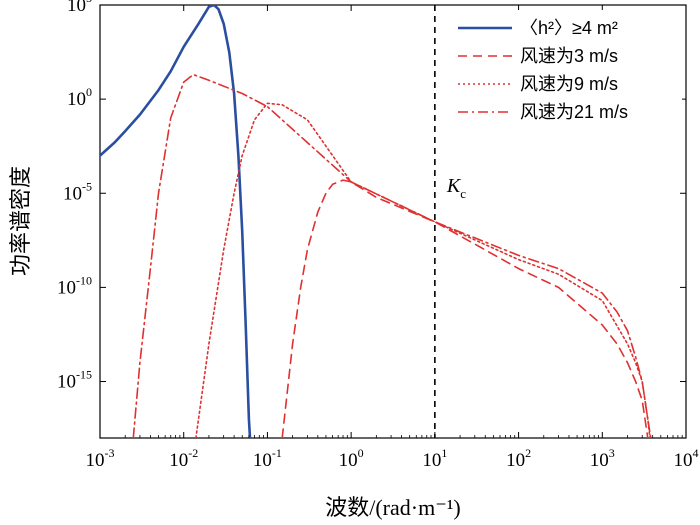 This screenshot has width=700, height=525. Describe the element at coordinates (74, 380) in the screenshot. I see `y-tick-label: 10⁻¹⁵` at that location.